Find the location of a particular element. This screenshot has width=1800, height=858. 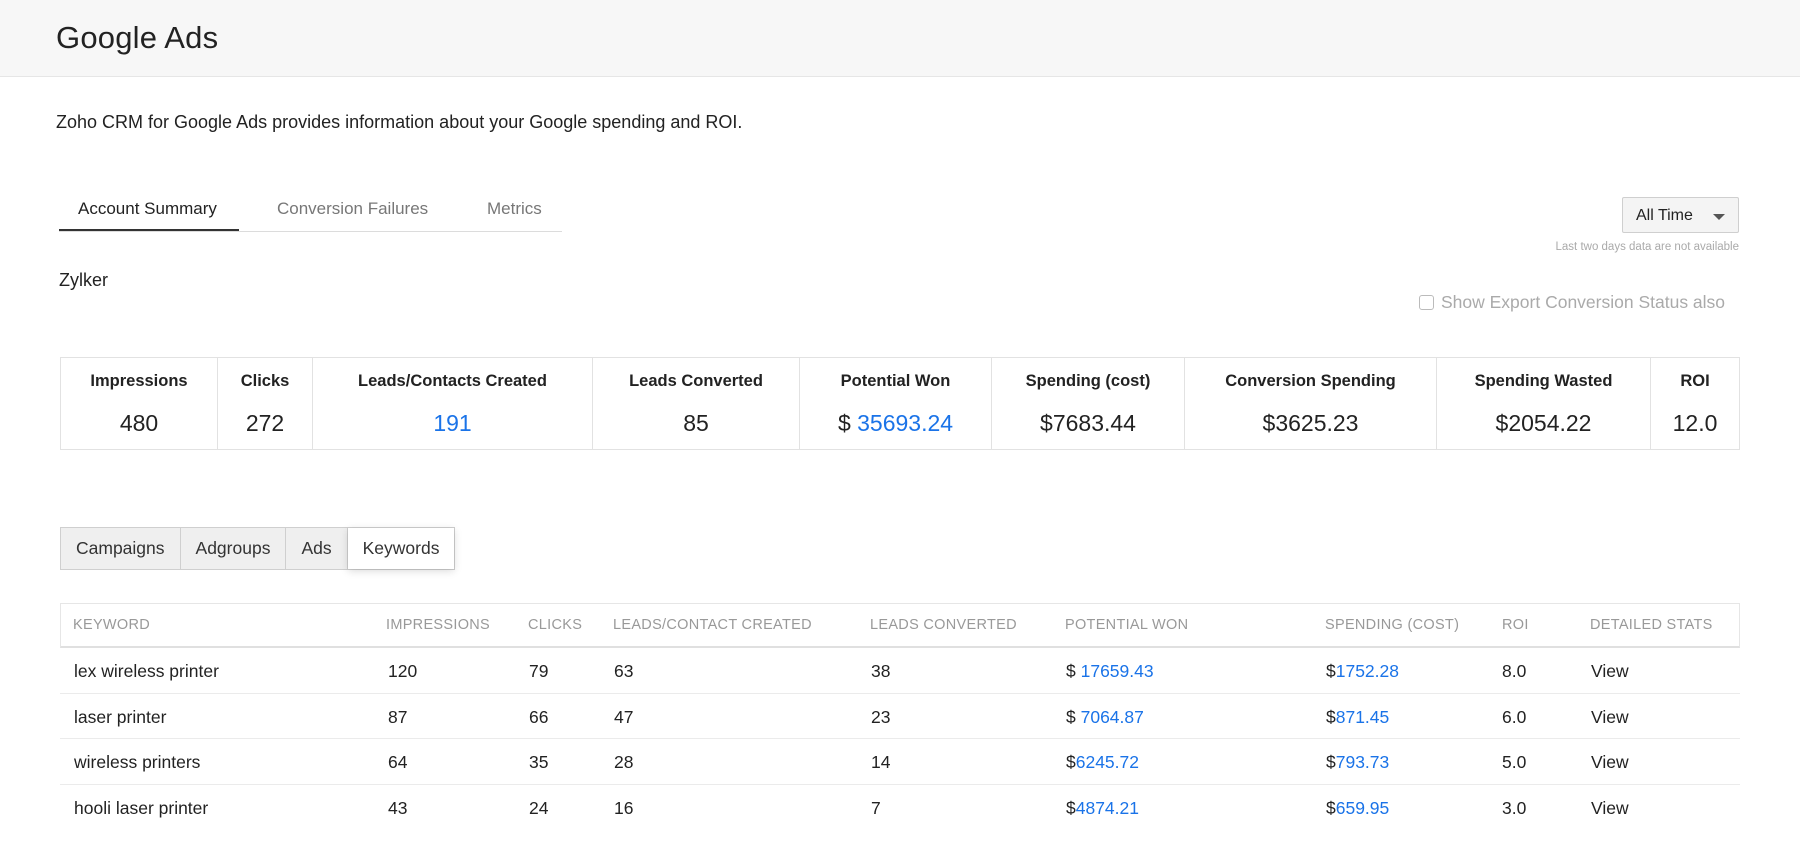

stat-conversion-spending: Conversion Spending $3625.23 is located at coordinates (1311, 403).